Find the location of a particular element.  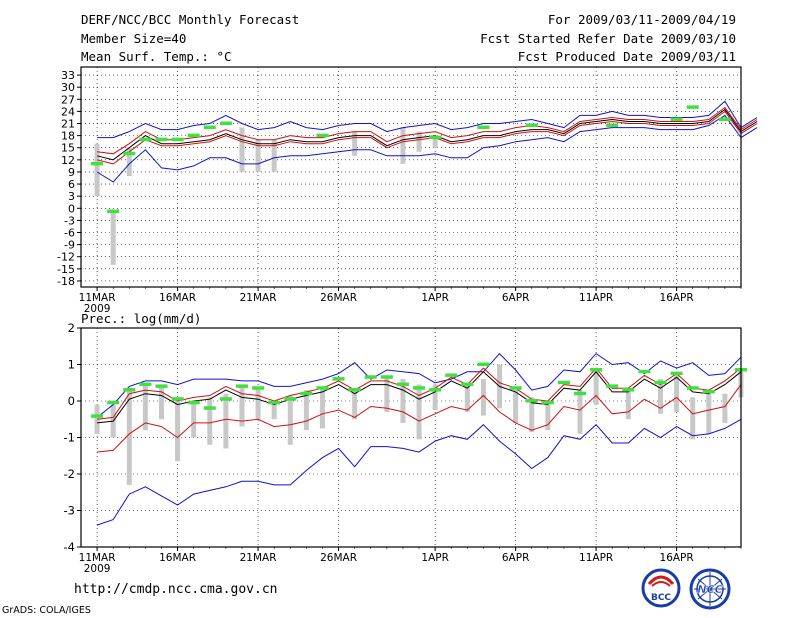

x-tick-label: 11APR is located at coordinates (596, 558).